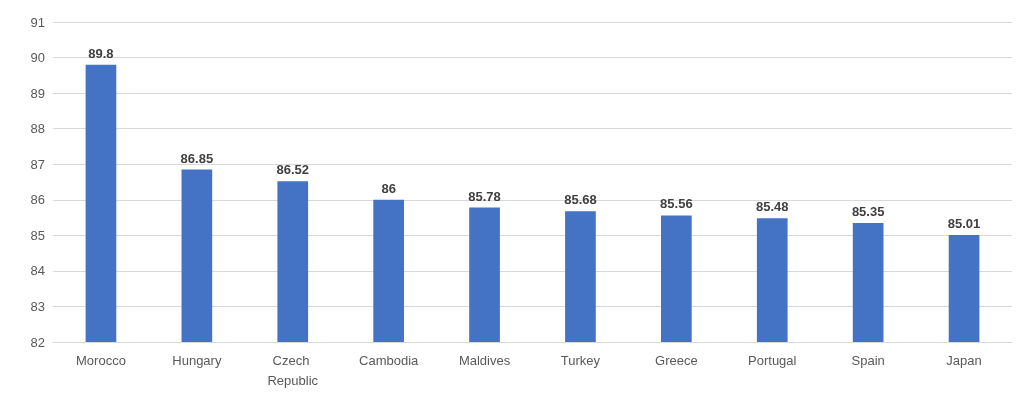  What do you see at coordinates (772, 360) in the screenshot?
I see `x-tick-label: Portugal` at bounding box center [772, 360].